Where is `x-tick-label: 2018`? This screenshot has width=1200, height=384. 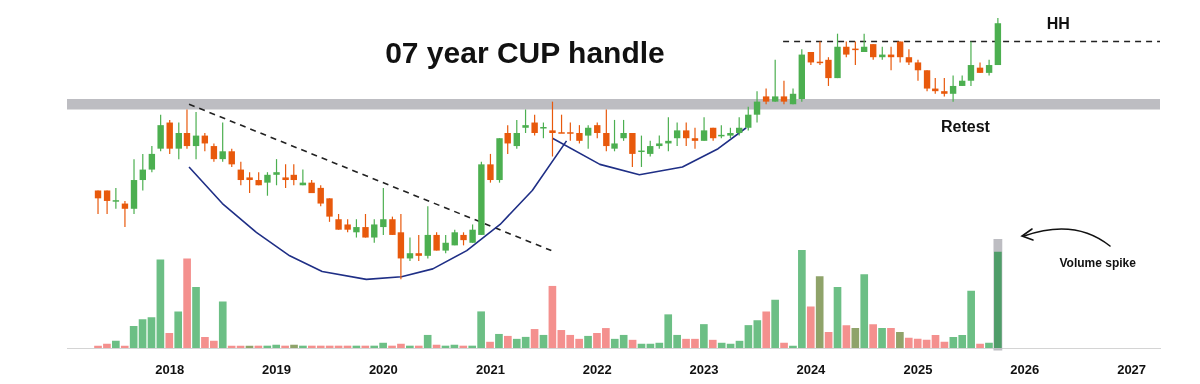 x-tick-label: 2018 is located at coordinates (170, 369).